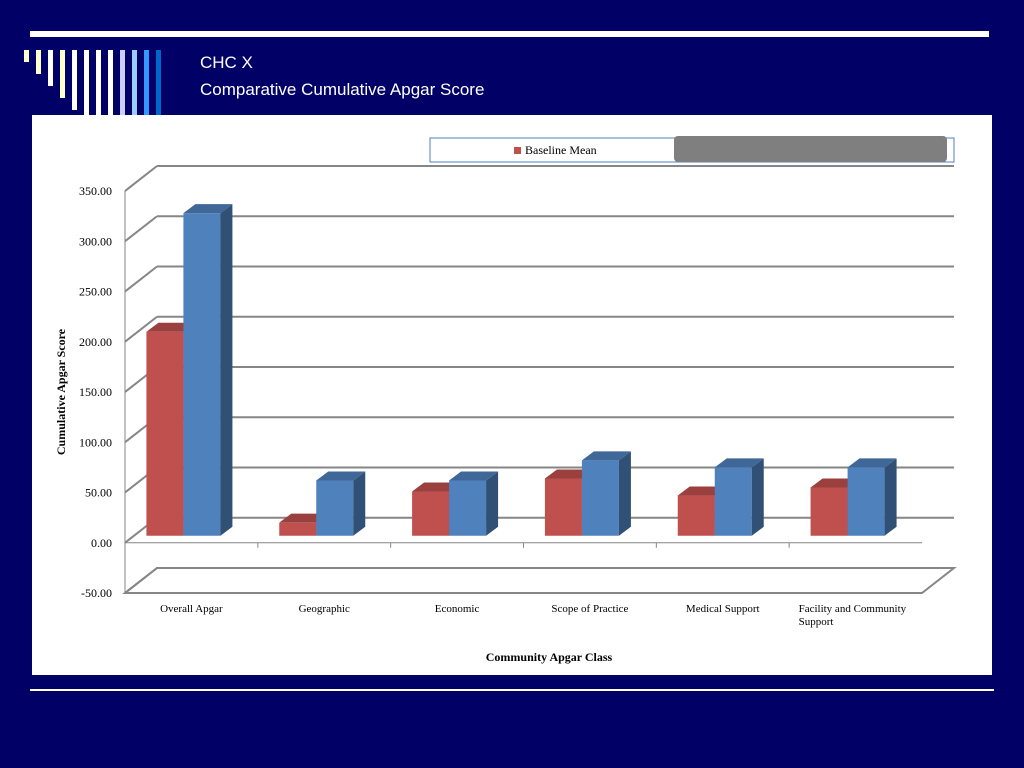 This screenshot has height=768, width=1024. What do you see at coordinates (517, 150) in the screenshot?
I see `legend-swatch-baseline` at bounding box center [517, 150].